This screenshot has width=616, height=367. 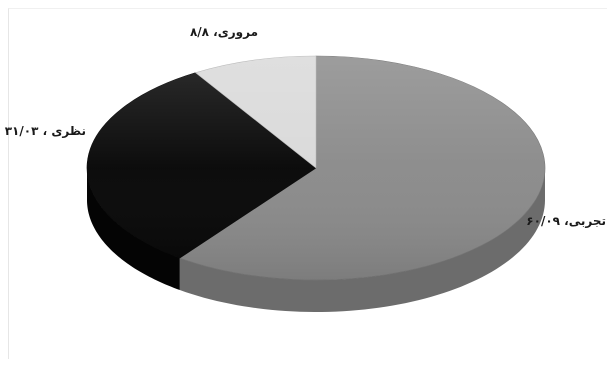 What do you see at coordinates (224, 32) in the screenshot?
I see `slice-label-review: مروری، ۸/۸` at bounding box center [224, 32].